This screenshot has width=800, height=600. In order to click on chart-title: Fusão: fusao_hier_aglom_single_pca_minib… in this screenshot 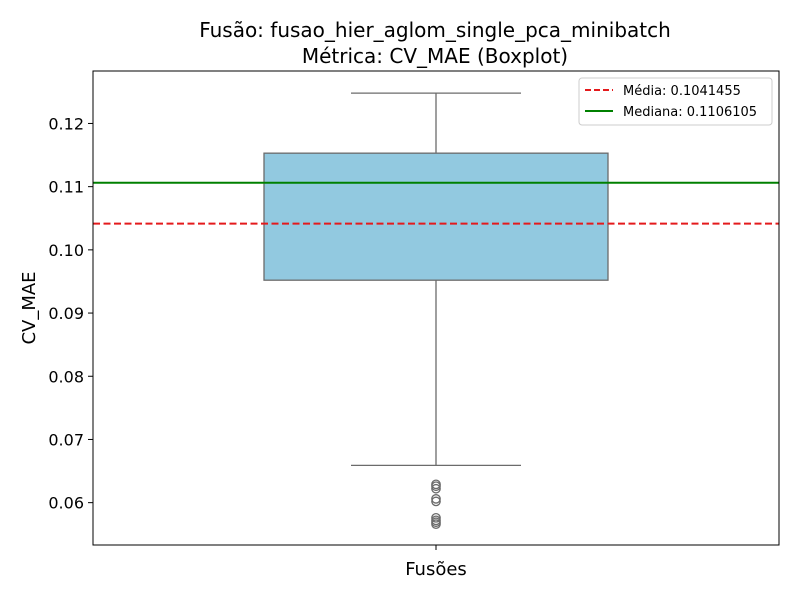, I will do `click(435, 43)`.